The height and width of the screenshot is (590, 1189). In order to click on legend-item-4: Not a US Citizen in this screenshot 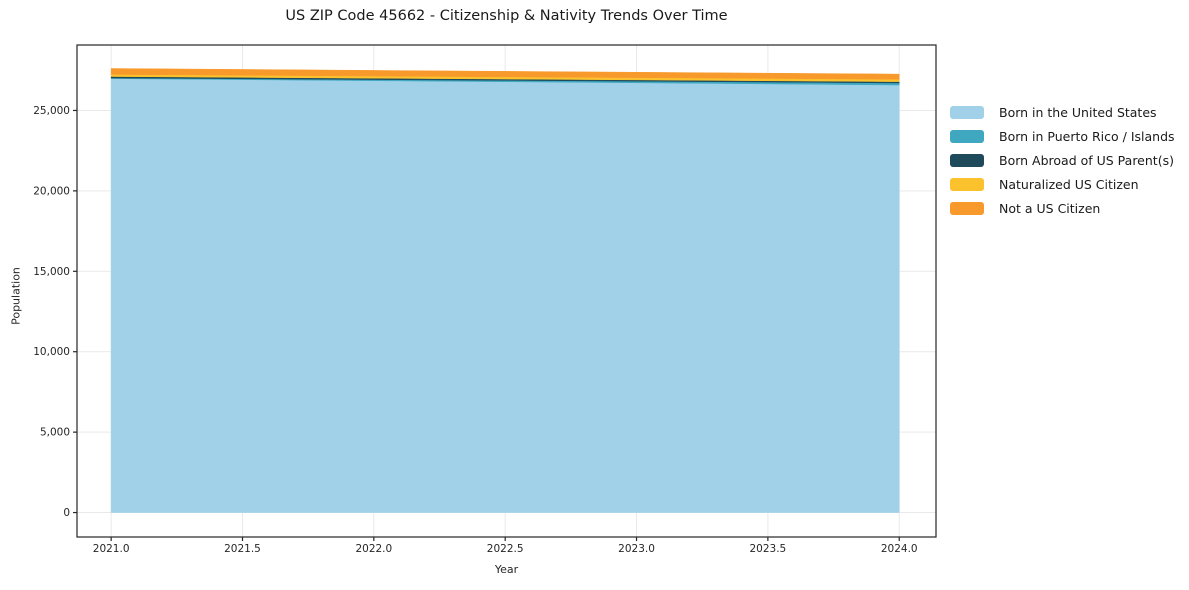, I will do `click(1062, 208)`.